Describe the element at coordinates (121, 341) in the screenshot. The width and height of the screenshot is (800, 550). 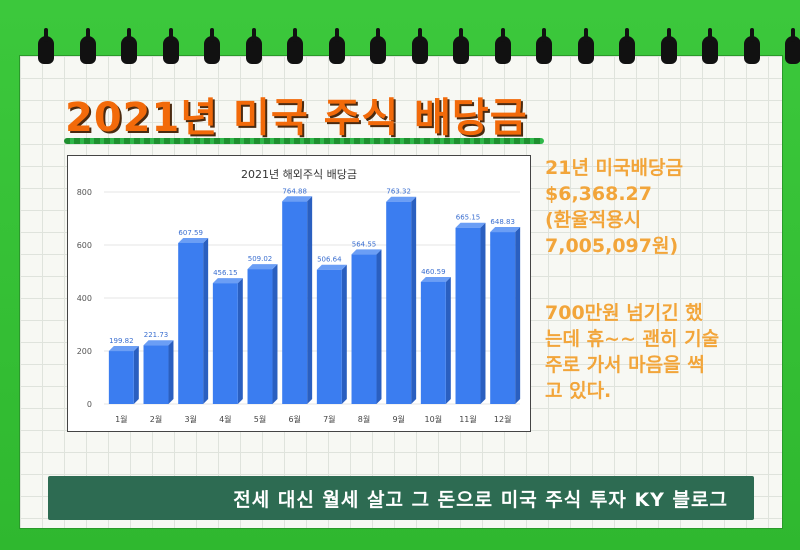
I see `data-label: 199.82` at that location.